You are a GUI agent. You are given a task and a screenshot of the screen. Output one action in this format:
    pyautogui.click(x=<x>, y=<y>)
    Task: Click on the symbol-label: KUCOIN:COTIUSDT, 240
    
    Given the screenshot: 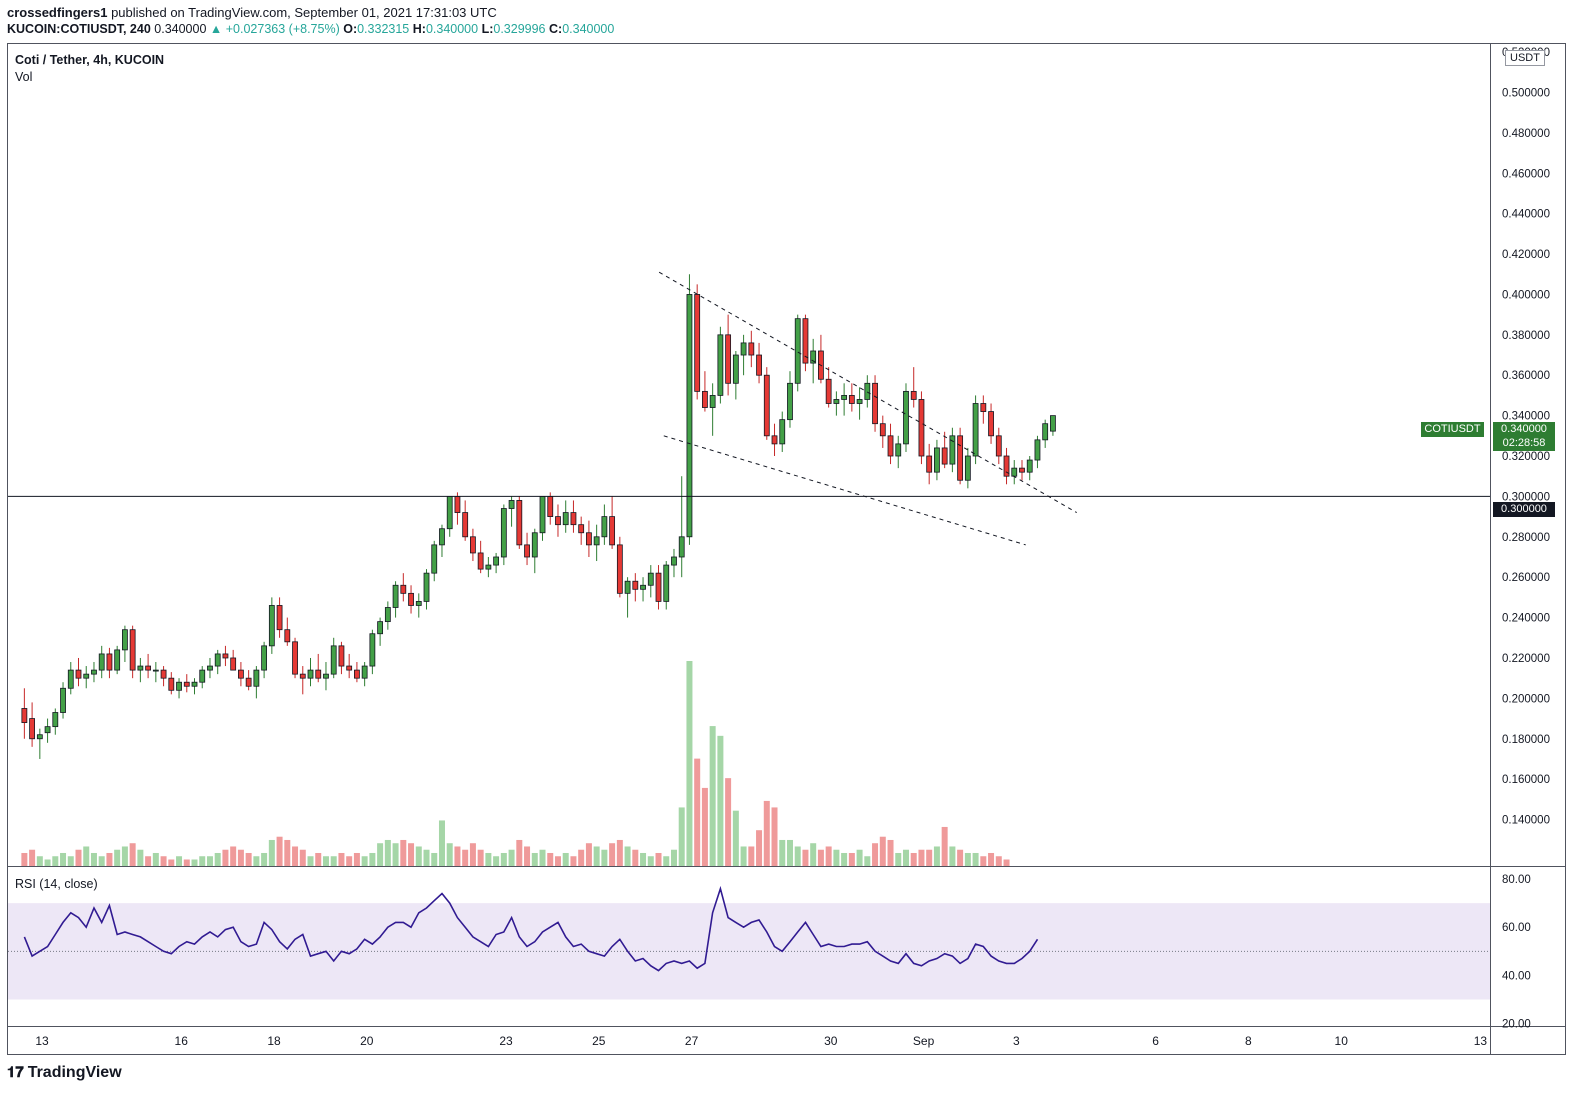 What is the action you would take?
    pyautogui.click(x=79, y=29)
    